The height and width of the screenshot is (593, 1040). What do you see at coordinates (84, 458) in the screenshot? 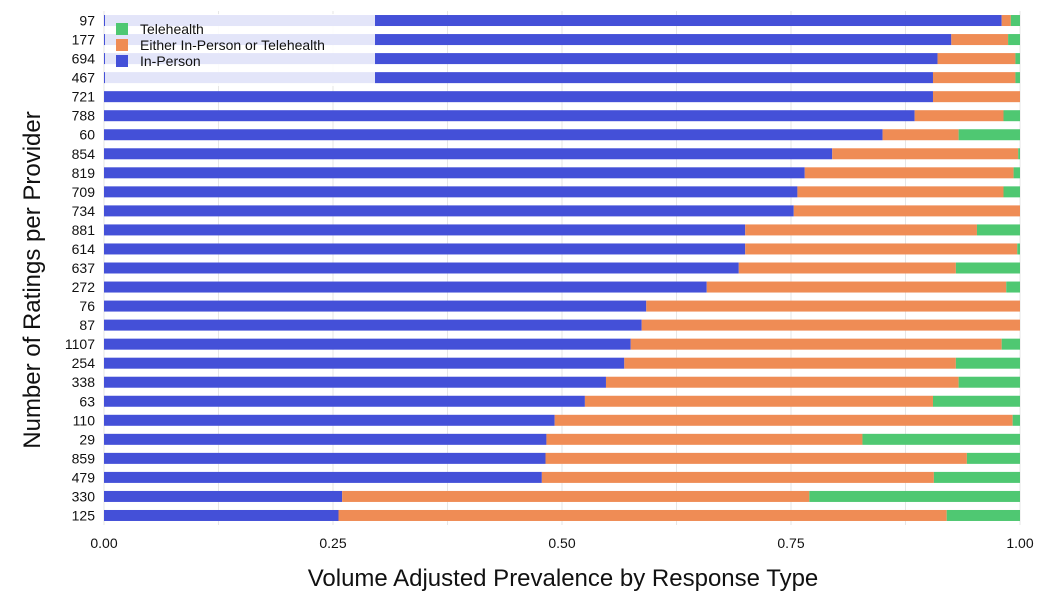
I see `y-tick-label: 859` at bounding box center [84, 458].